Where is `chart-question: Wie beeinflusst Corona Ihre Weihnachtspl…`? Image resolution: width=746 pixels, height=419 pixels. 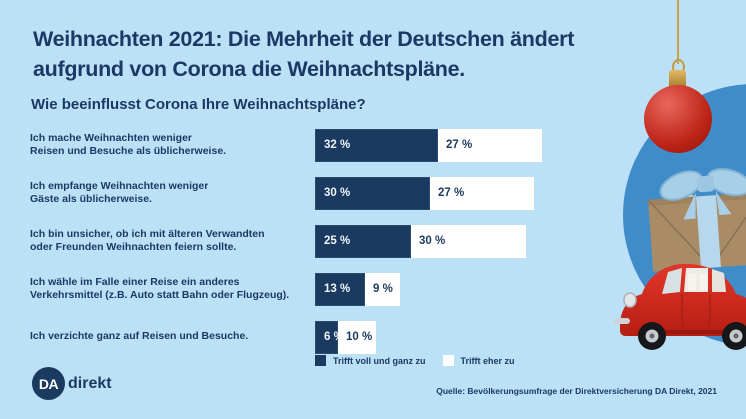 chart-question: Wie beeinflusst Corona Ihre Weihnachtspl… is located at coordinates (198, 104).